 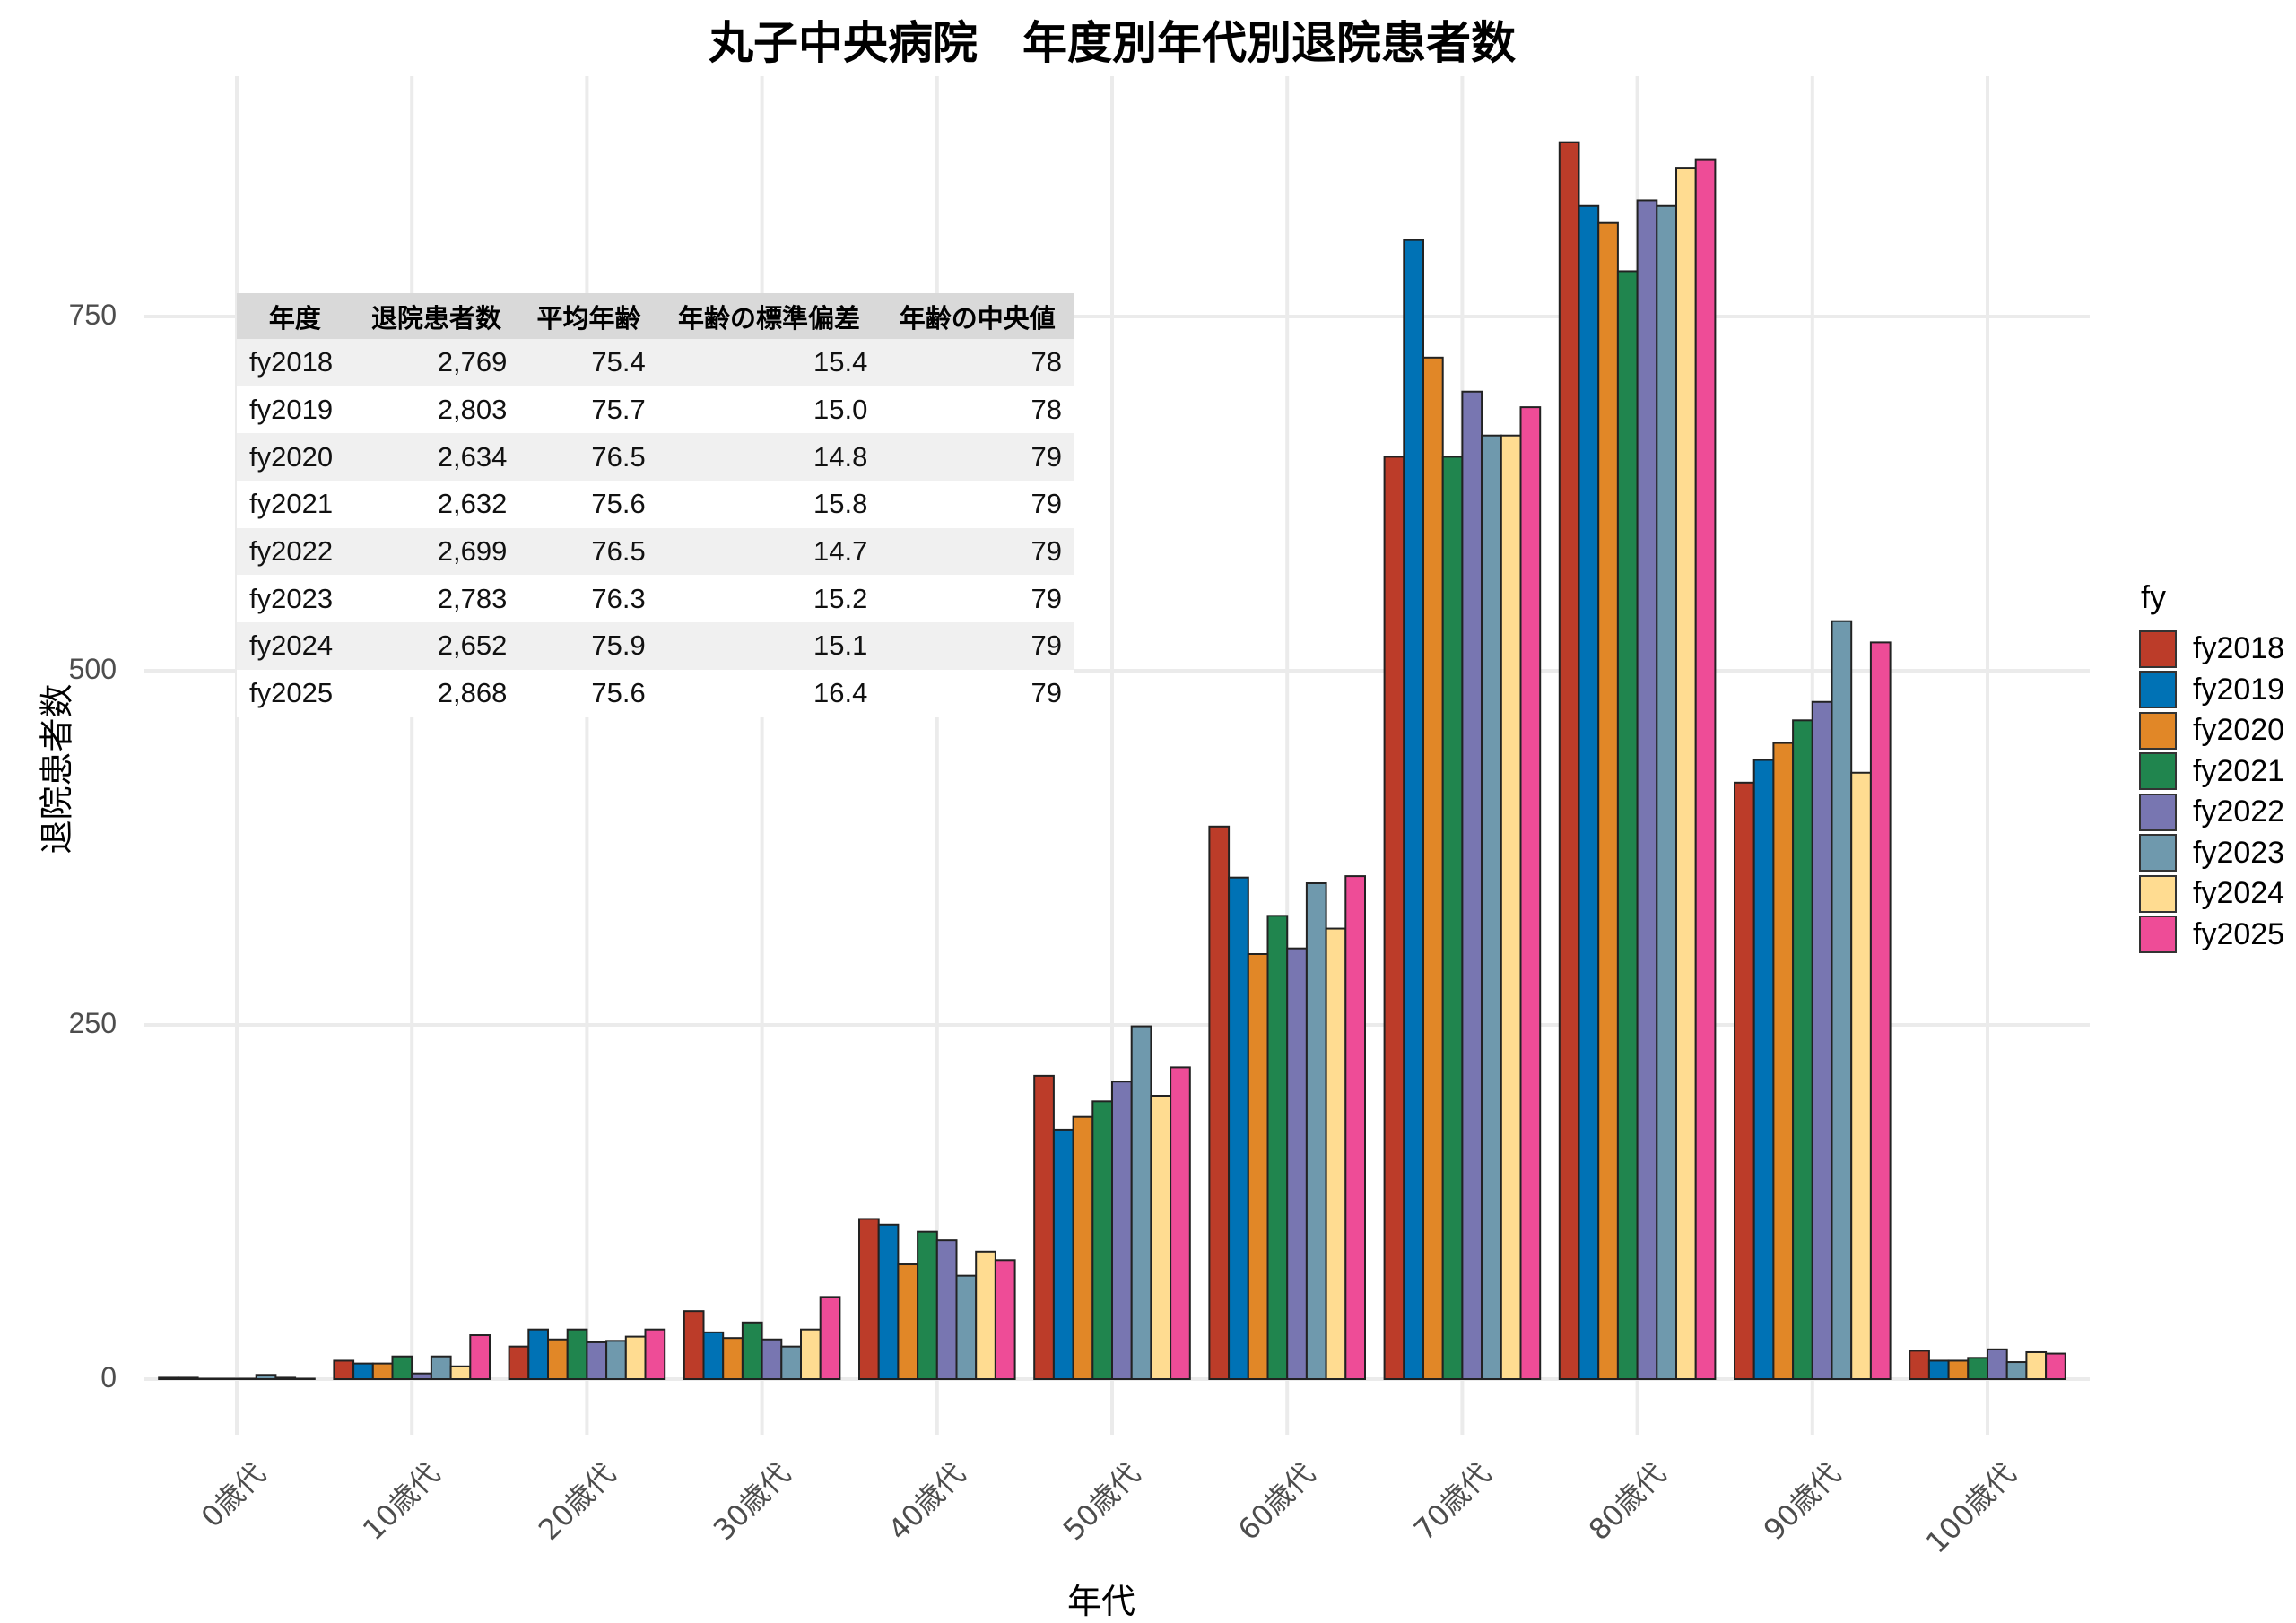 I want to click on table-cell: fy2019, so click(x=291, y=410).